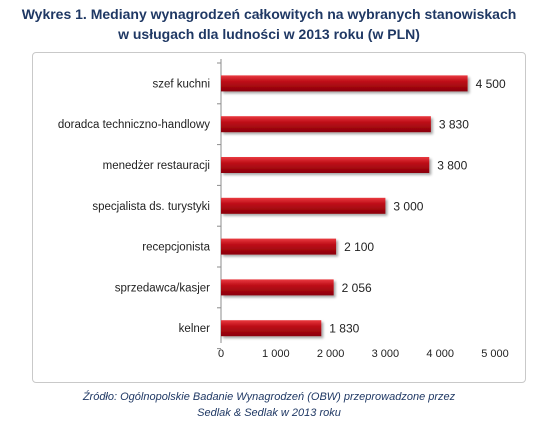 This screenshot has height=428, width=538. Describe the element at coordinates (357, 288) in the screenshot. I see `data-label: 2 056` at that location.